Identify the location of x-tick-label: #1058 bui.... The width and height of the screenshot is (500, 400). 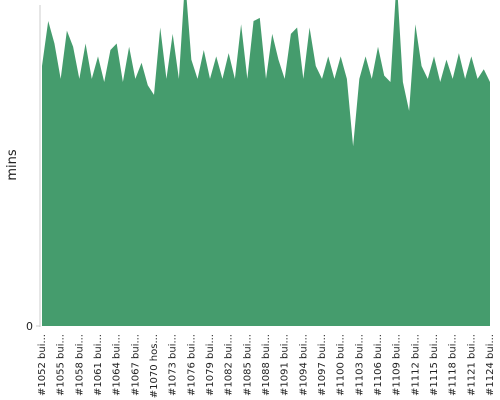
(79, 365).